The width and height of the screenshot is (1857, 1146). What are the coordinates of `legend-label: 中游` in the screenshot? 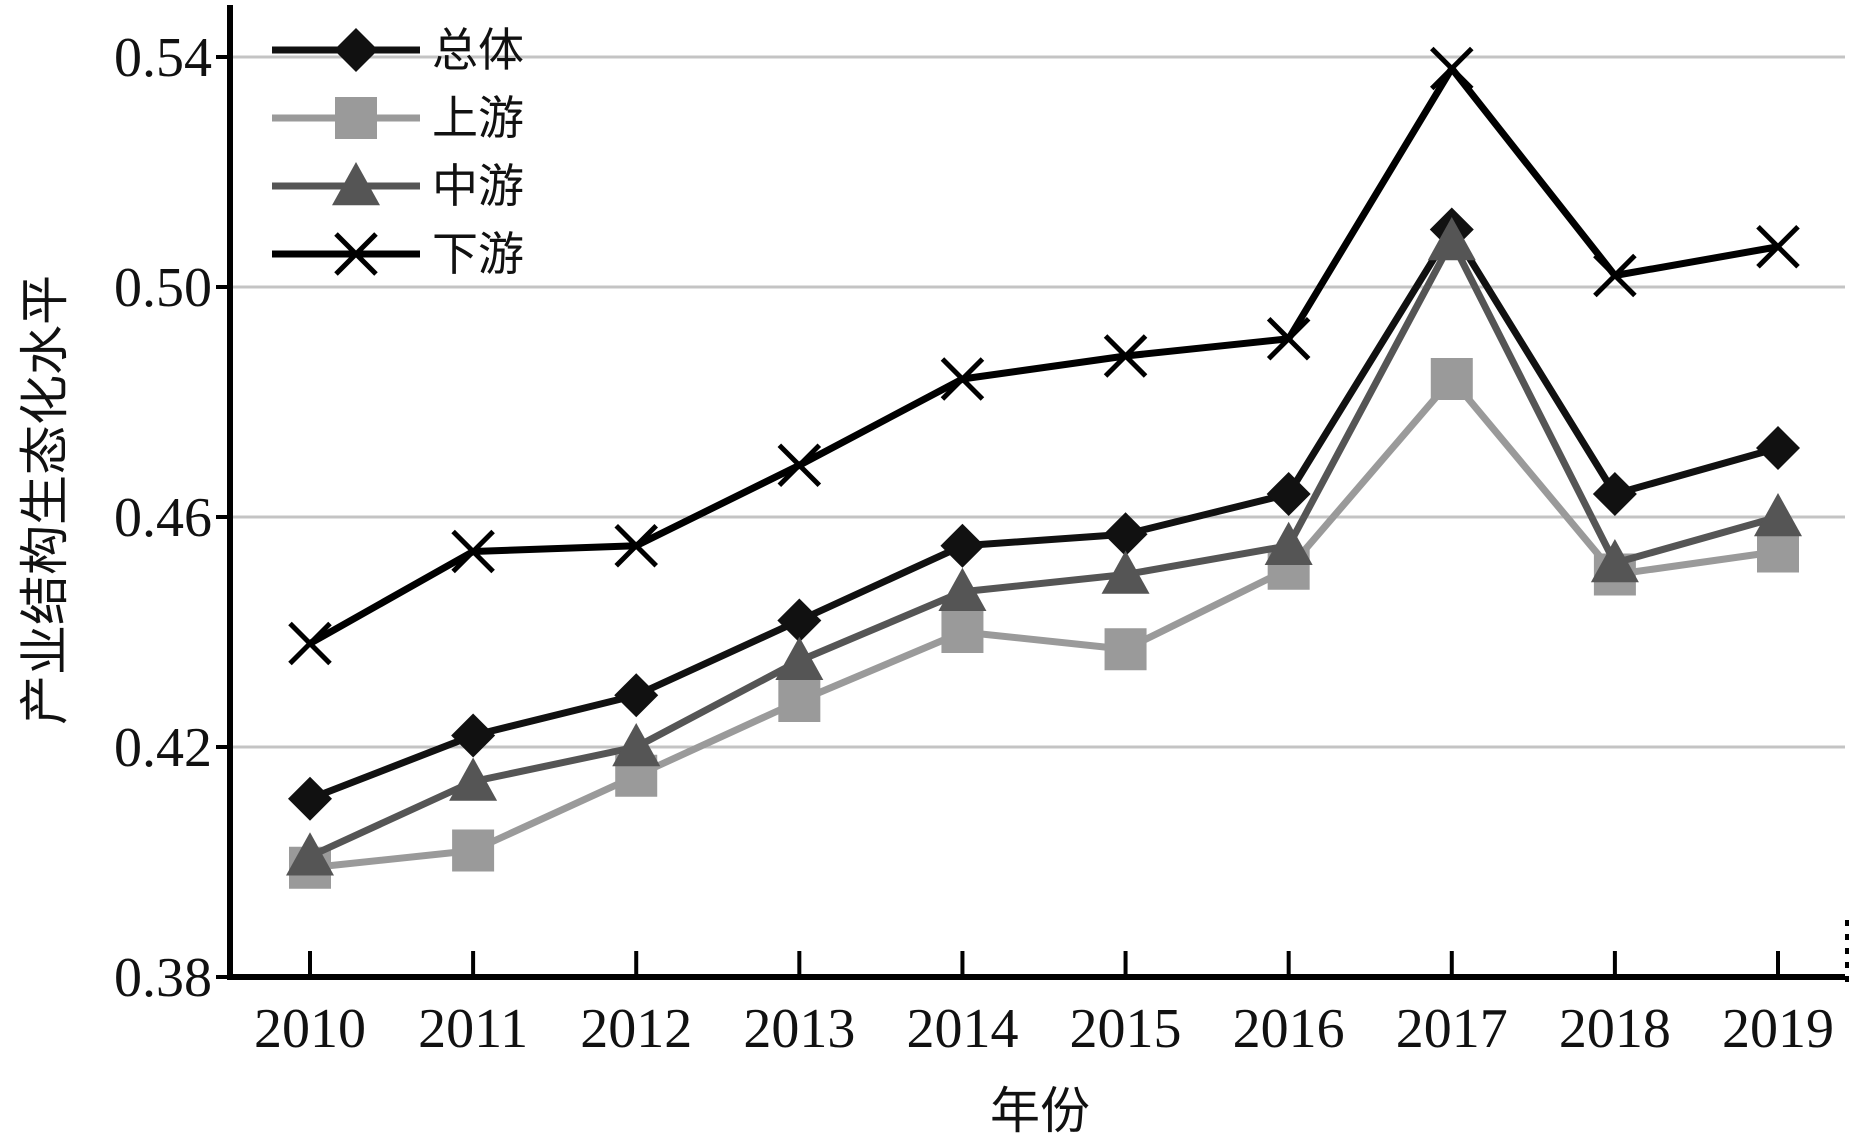 It's located at (478, 186).